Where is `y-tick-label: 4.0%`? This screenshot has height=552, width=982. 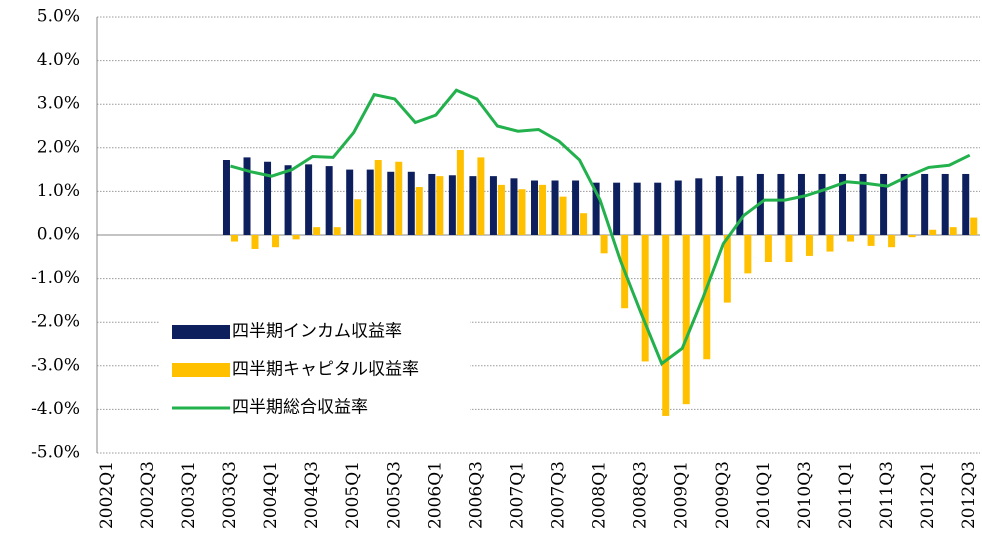 y-tick-label: 4.0% is located at coordinates (58, 60).